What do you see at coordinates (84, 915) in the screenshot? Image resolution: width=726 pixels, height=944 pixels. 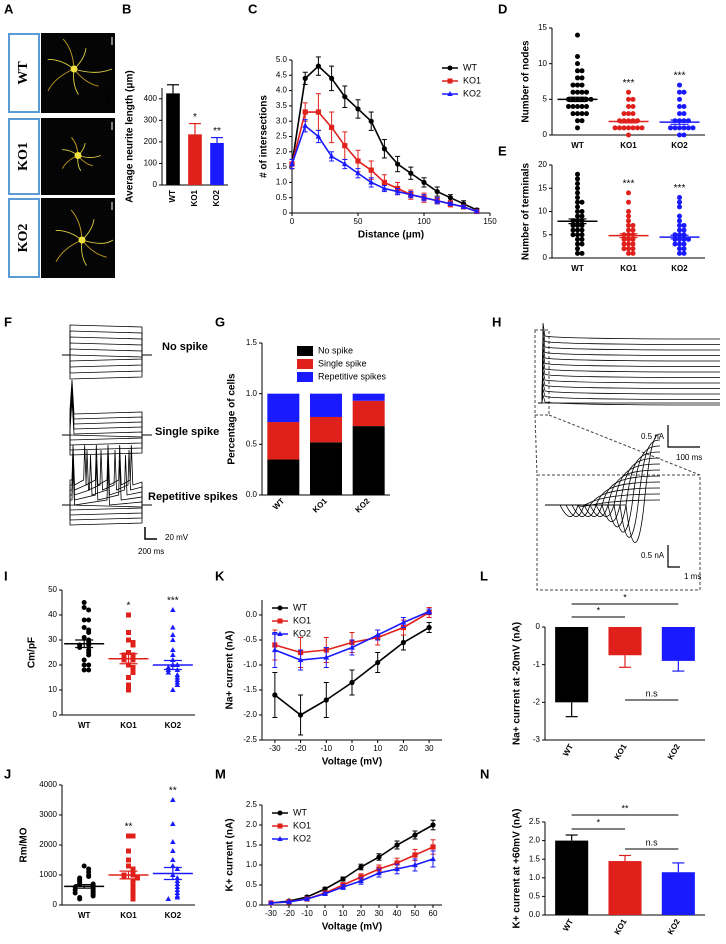 I see `x-tick-label: WT` at bounding box center [84, 915].